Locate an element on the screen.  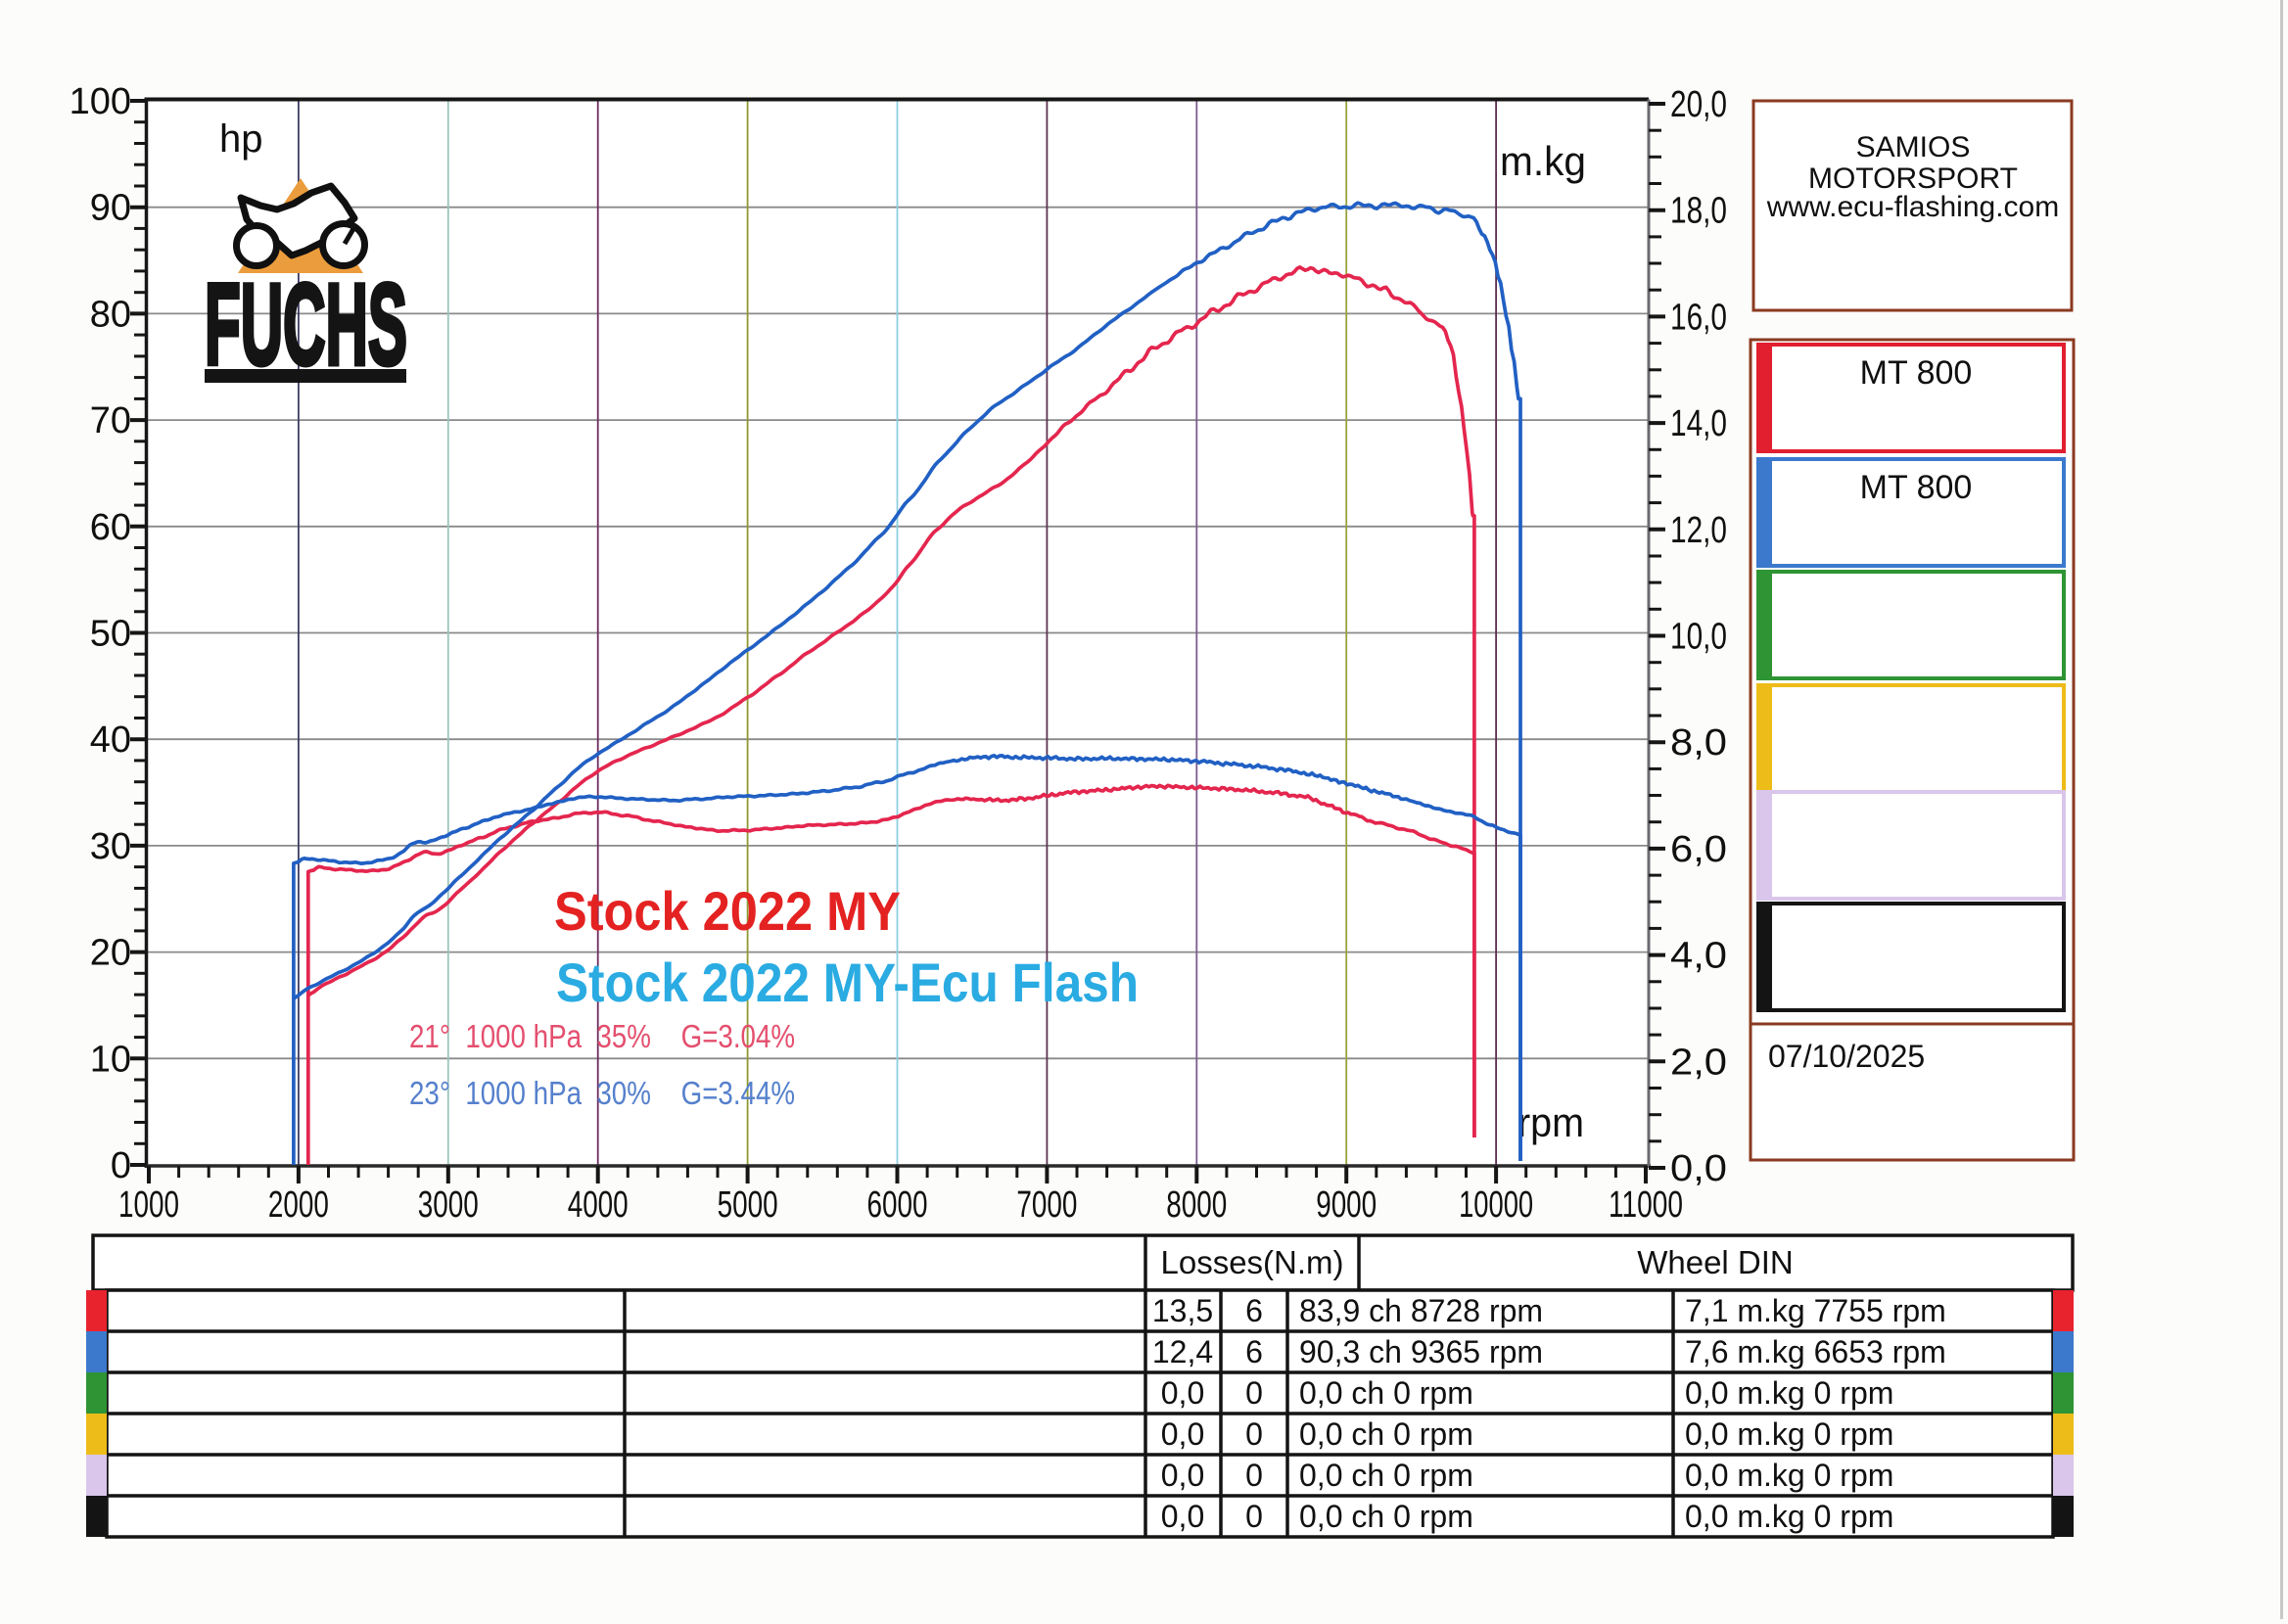
svg-text: 4000 is located at coordinates (598, 1205).